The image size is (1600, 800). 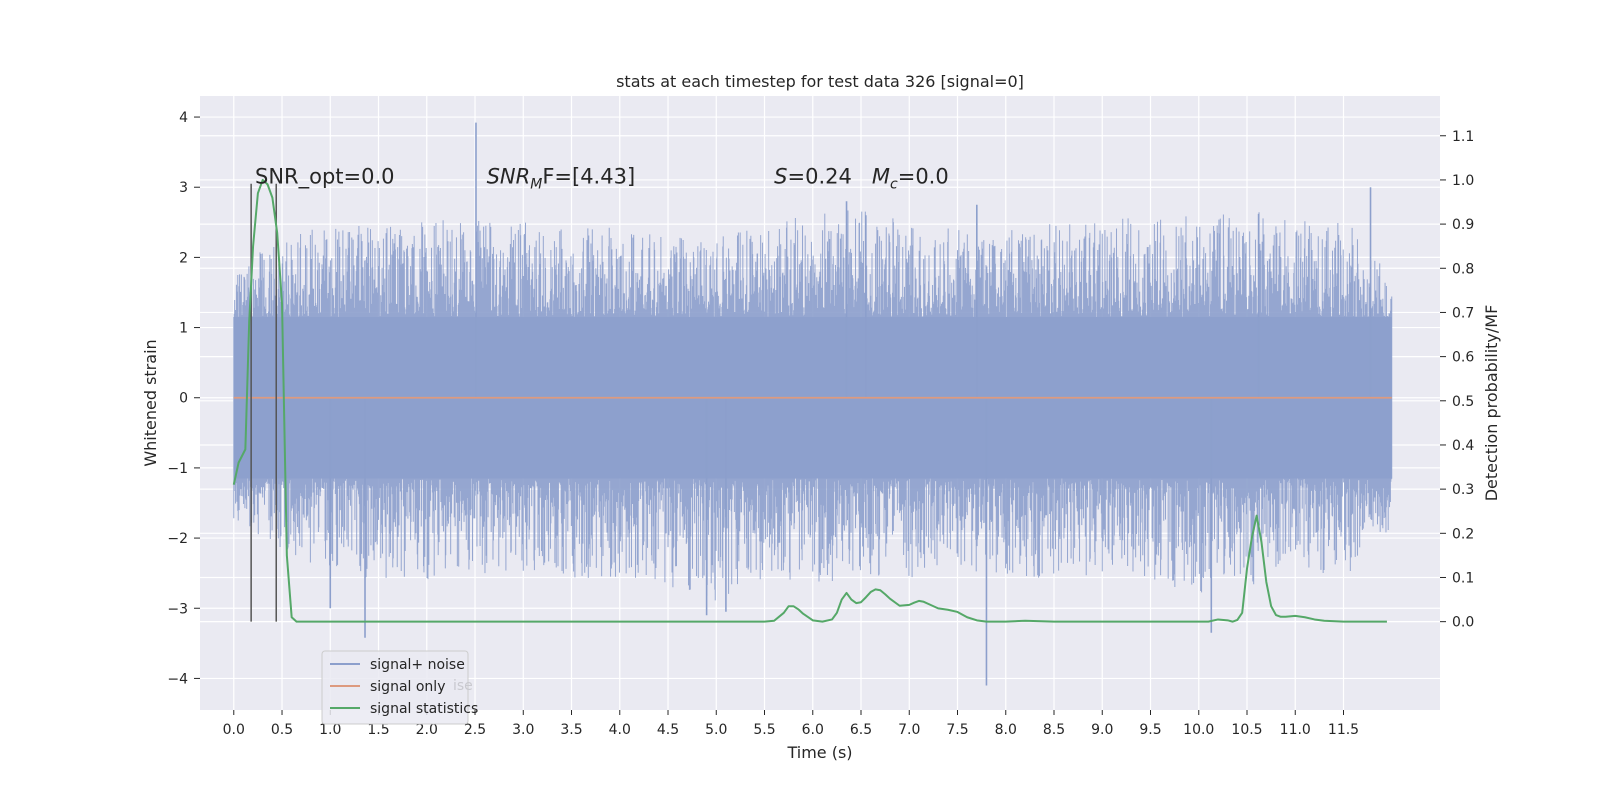 I want to click on x-tick-label-19: 9.5, so click(x=1150, y=730).